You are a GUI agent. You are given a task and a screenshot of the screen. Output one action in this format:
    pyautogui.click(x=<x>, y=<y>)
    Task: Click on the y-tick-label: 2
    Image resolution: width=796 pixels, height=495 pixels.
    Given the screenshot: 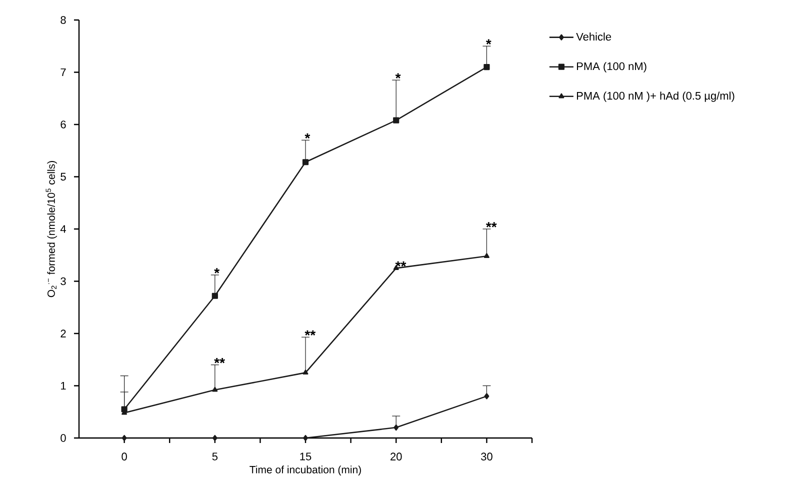 What is the action you would take?
    pyautogui.click(x=63, y=334)
    